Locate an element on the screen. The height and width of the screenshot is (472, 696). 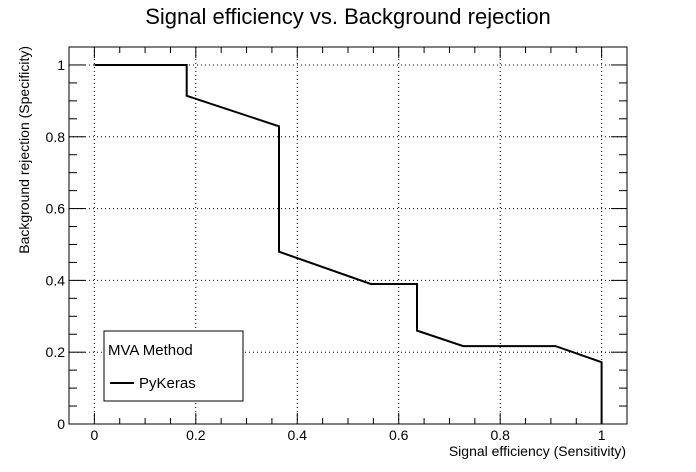
x-tick-label: 0.6 is located at coordinates (399, 435).